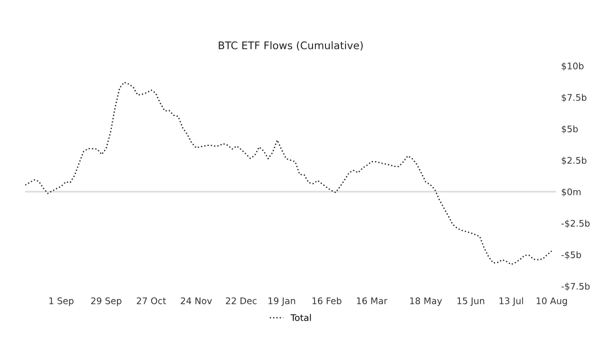 This screenshot has width=600, height=341. Describe the element at coordinates (574, 98) in the screenshot. I see `y-tick-label: $7.5b` at that location.